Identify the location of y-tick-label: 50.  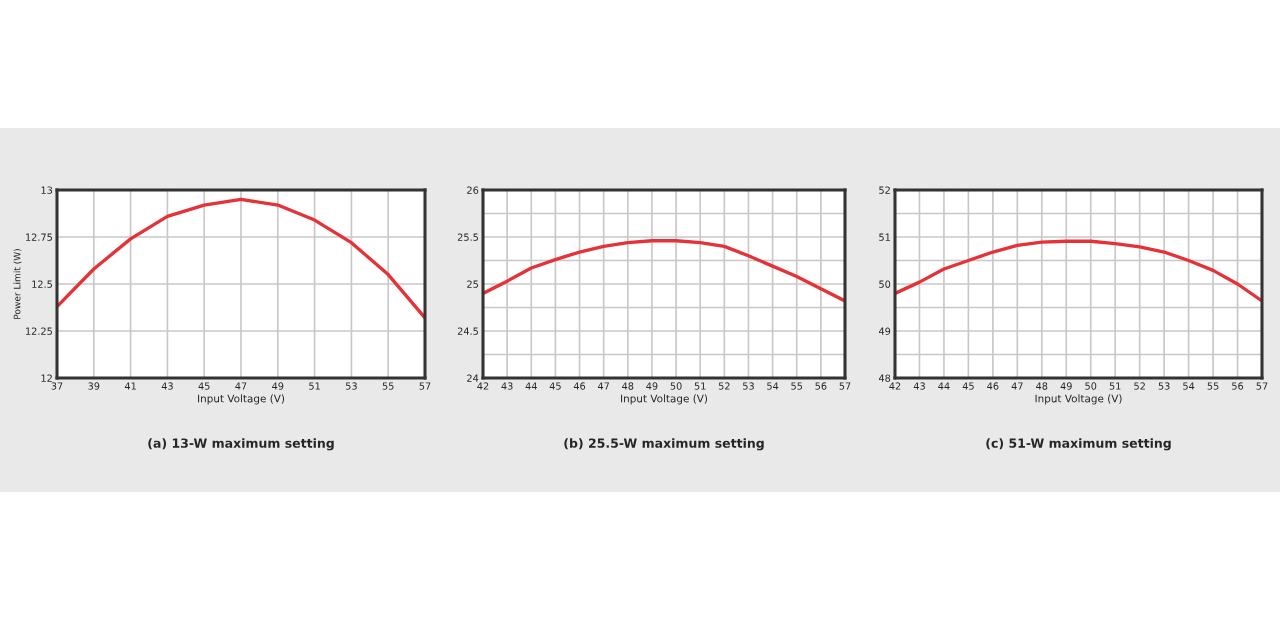
(885, 284).